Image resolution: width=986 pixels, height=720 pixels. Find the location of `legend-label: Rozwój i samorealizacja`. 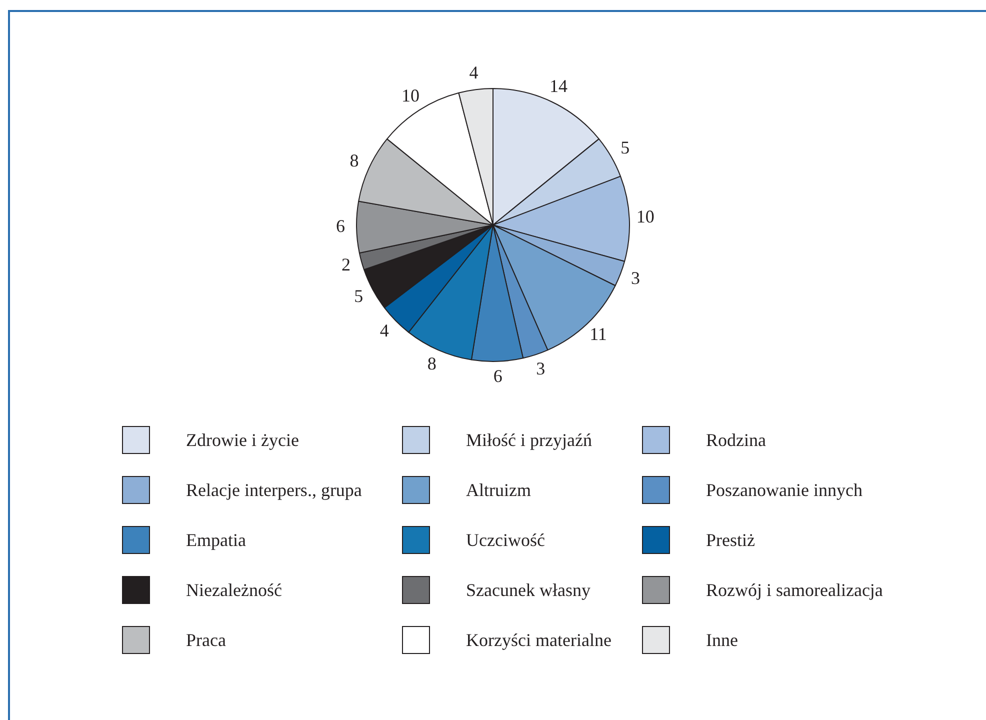

legend-label: Rozwój i samorealizacja is located at coordinates (794, 590).